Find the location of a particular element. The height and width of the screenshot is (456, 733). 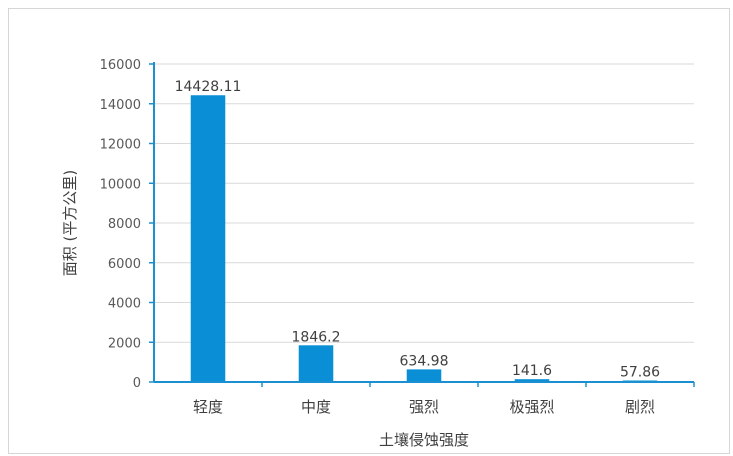

y-tick-label: 6000 is located at coordinates (124, 264).